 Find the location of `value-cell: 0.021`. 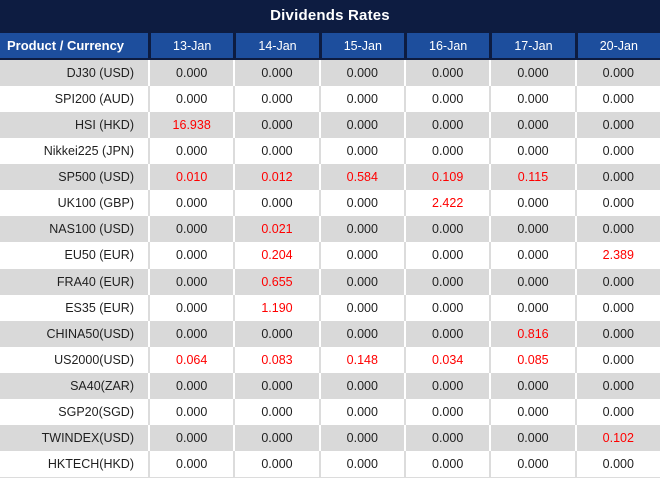

value-cell: 0.021 is located at coordinates (275, 229).